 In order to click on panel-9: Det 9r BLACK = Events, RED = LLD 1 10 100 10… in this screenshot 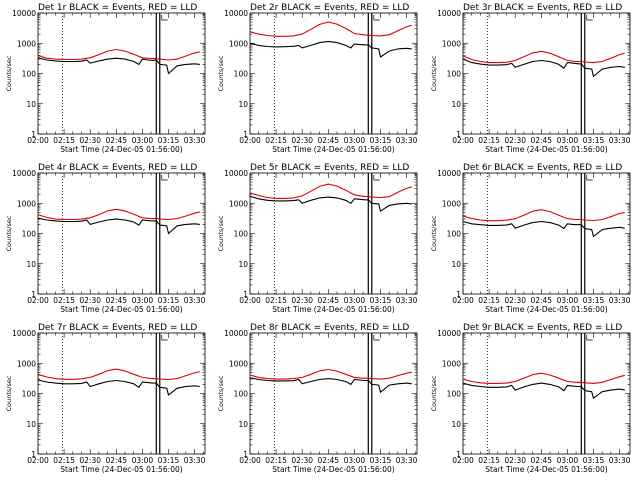, I will do `click(530, 398)`.